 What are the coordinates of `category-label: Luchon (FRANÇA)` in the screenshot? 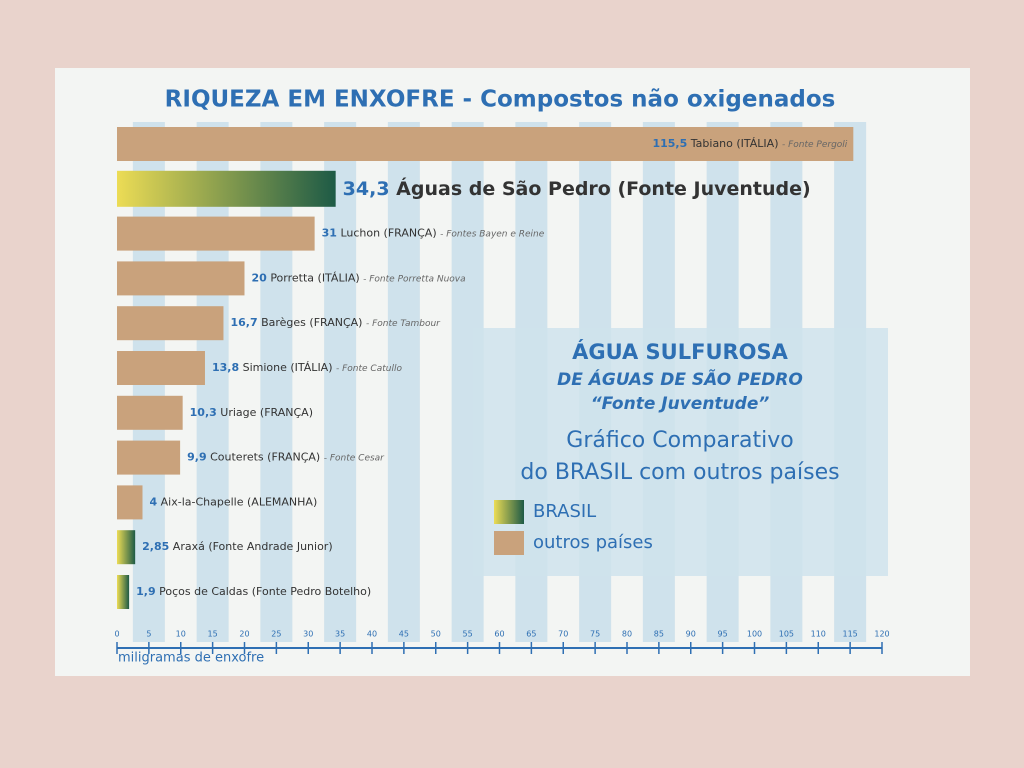 It's located at (388, 233).